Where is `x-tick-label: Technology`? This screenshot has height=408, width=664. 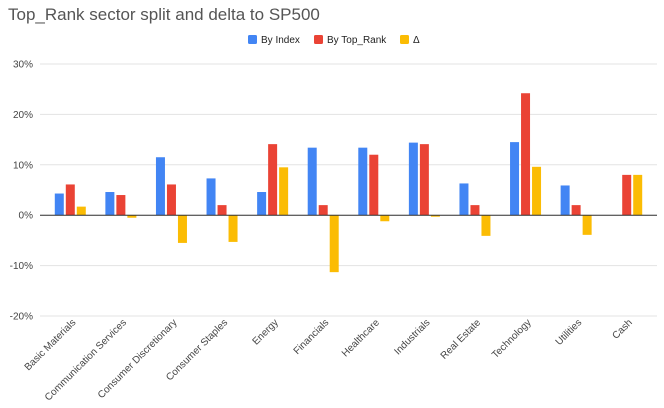
x-tick-label: Technology is located at coordinates (512, 339).